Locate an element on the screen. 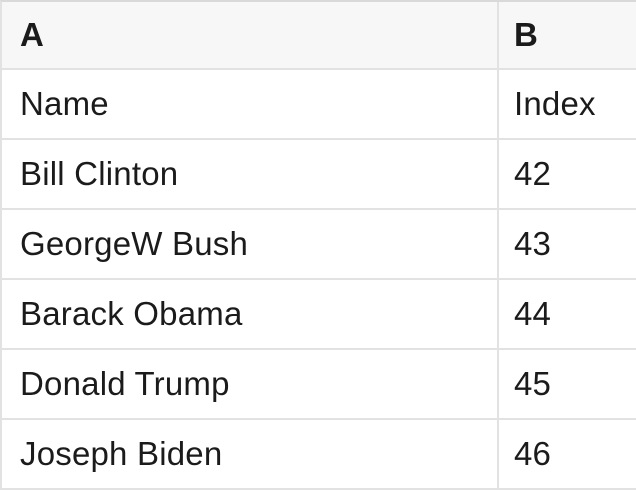  table-row: Barack Obama 44 is located at coordinates (319, 315).